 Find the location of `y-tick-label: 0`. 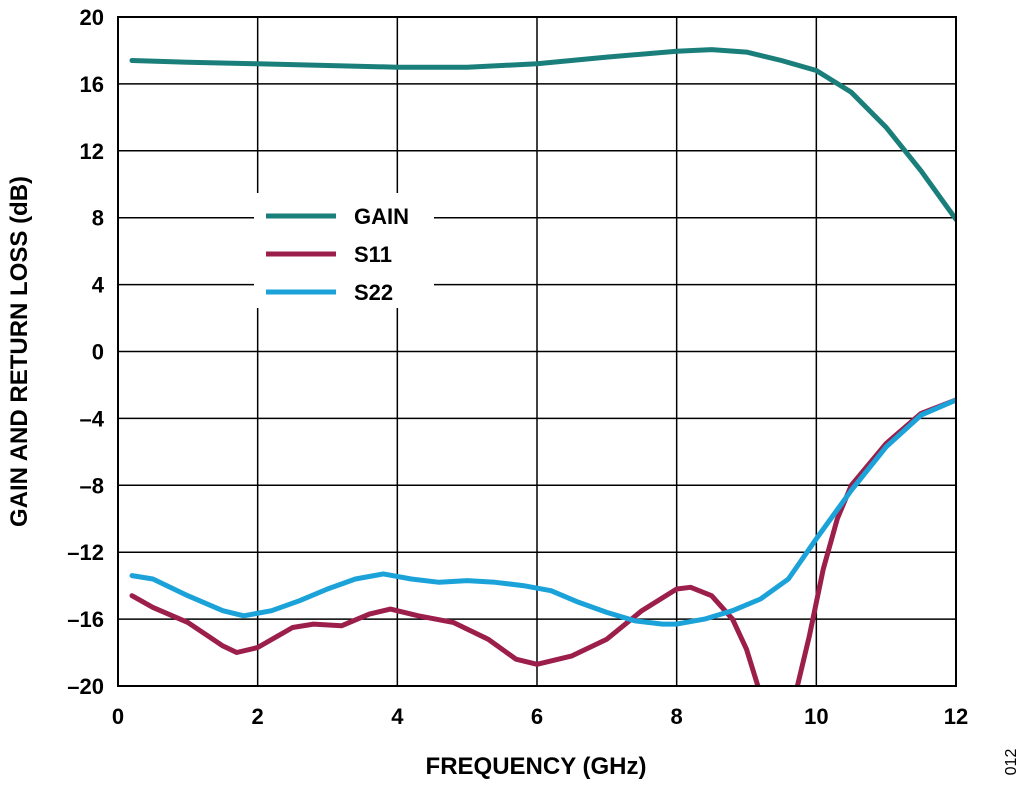

y-tick-label: 0 is located at coordinates (98, 352).